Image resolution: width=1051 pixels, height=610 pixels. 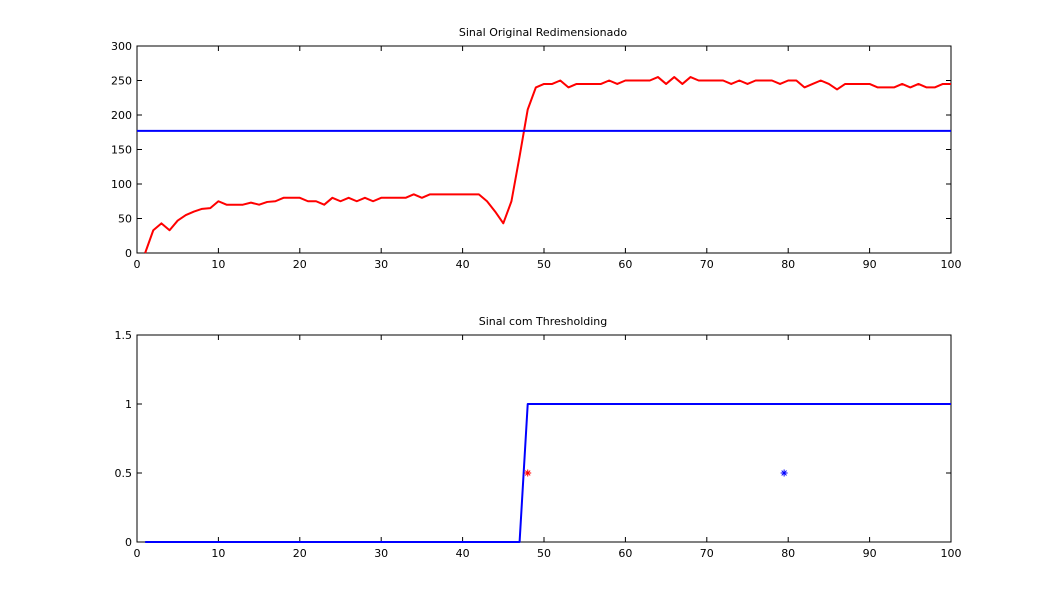 What do you see at coordinates (128, 404) in the screenshot?
I see `y-tick-label: 1` at bounding box center [128, 404].